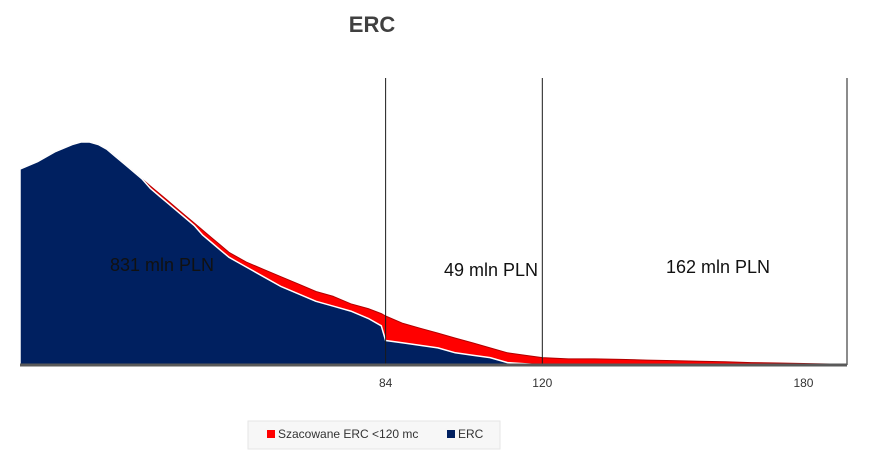  What do you see at coordinates (348, 434) in the screenshot?
I see `legend-label-szacowane: Szacowane ERC <120 mc` at bounding box center [348, 434].